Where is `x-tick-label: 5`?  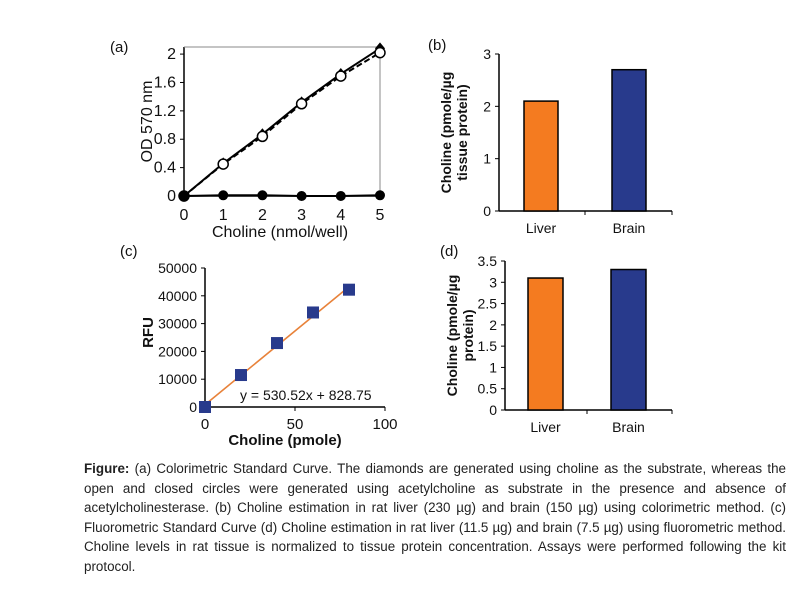
x-tick-label: 5 is located at coordinates (380, 215).